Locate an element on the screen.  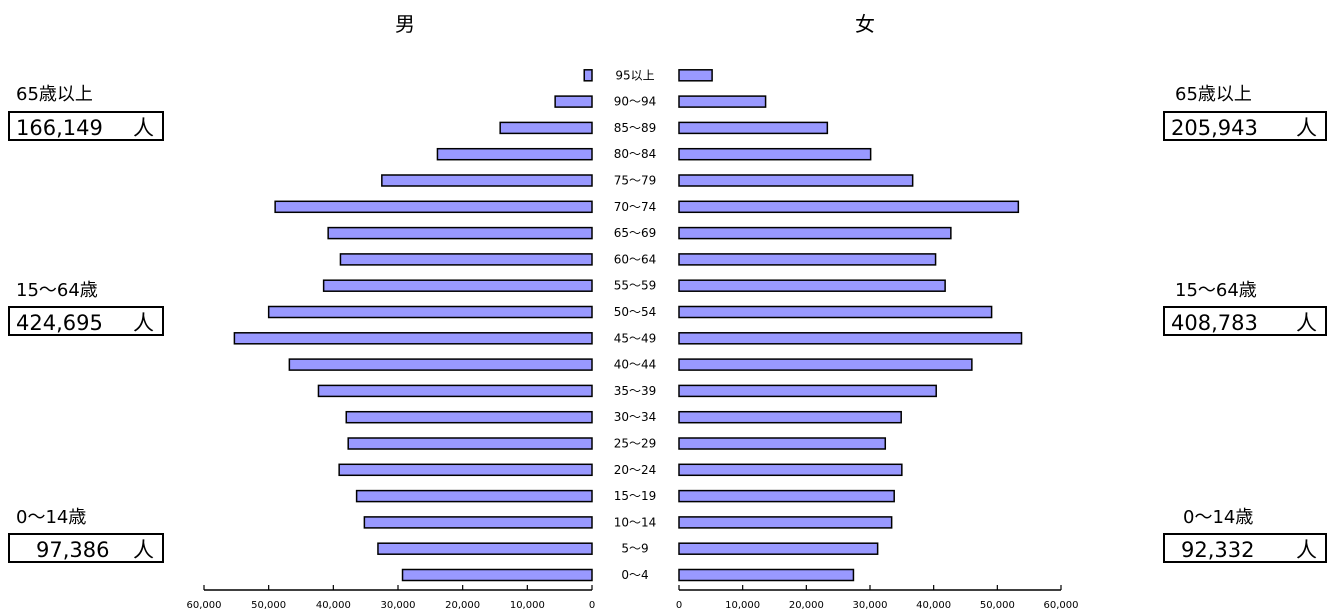
age-label-13: 65～69 is located at coordinates (635, 233).